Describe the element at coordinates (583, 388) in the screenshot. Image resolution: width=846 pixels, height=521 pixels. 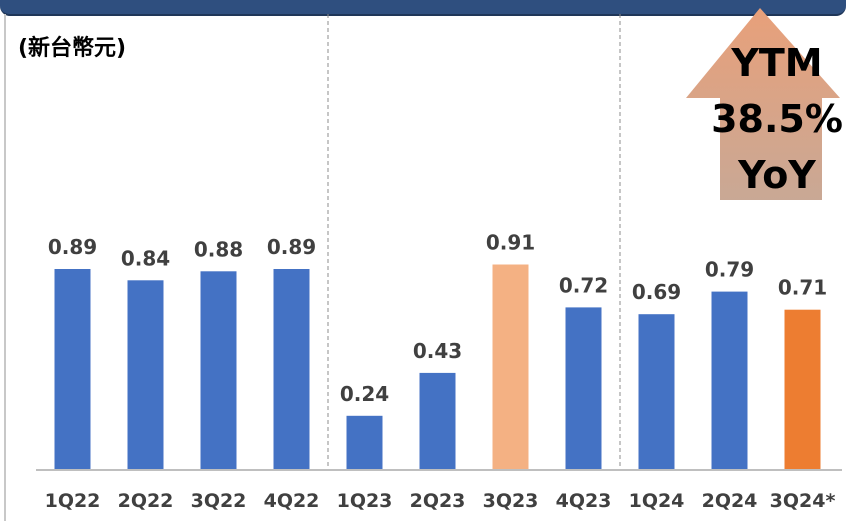
I see `bar-4q23` at that location.